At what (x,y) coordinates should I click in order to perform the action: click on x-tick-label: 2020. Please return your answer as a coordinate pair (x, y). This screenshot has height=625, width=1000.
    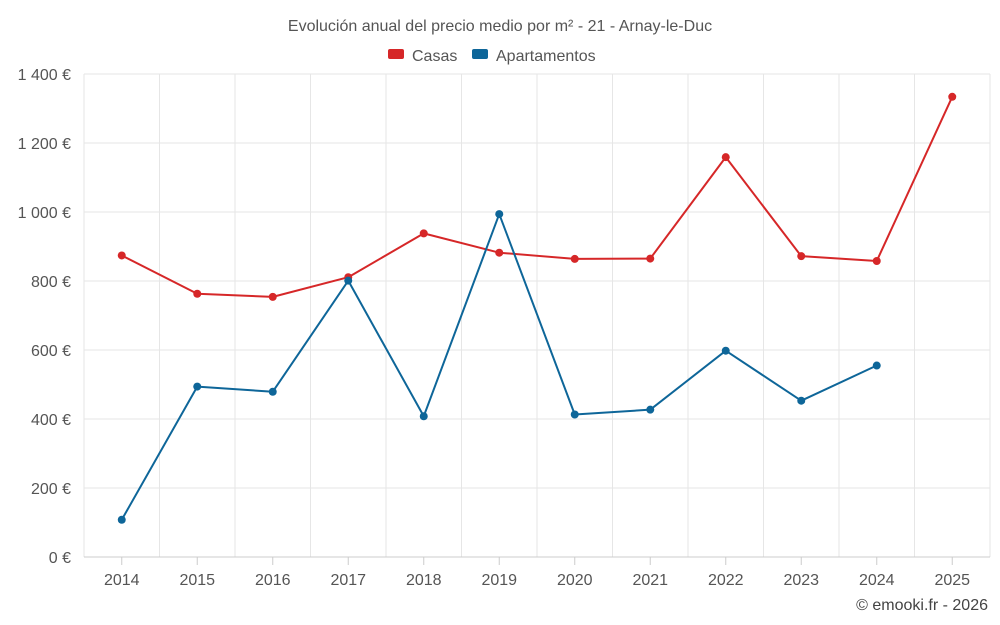
    Looking at the image, I should click on (575, 580).